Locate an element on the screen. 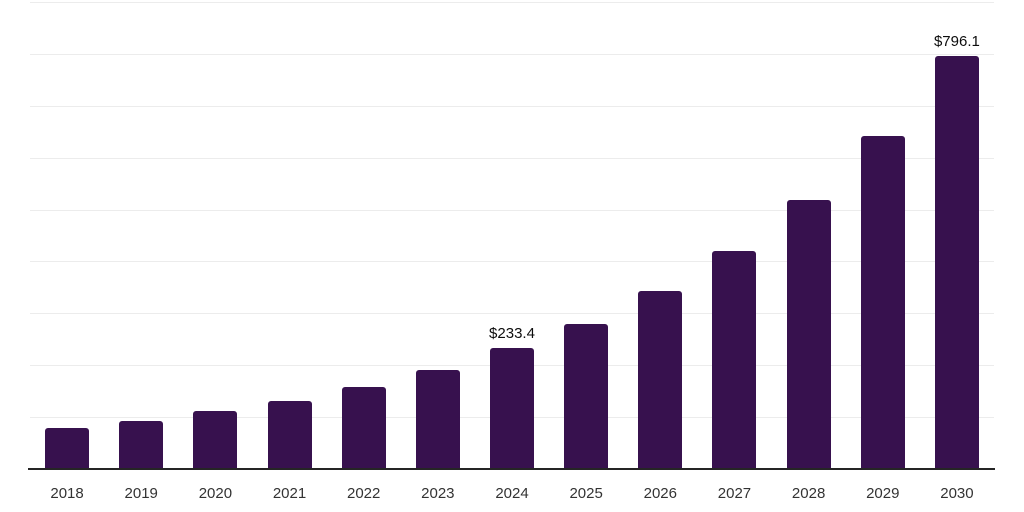  x-axis-label-2027: 2027 is located at coordinates (734, 493).